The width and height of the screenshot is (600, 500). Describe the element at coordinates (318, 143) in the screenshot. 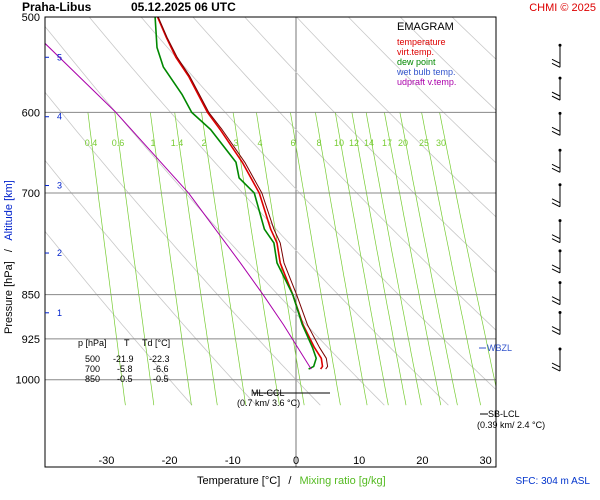

I see `mixing-ratio-label: 8` at that location.